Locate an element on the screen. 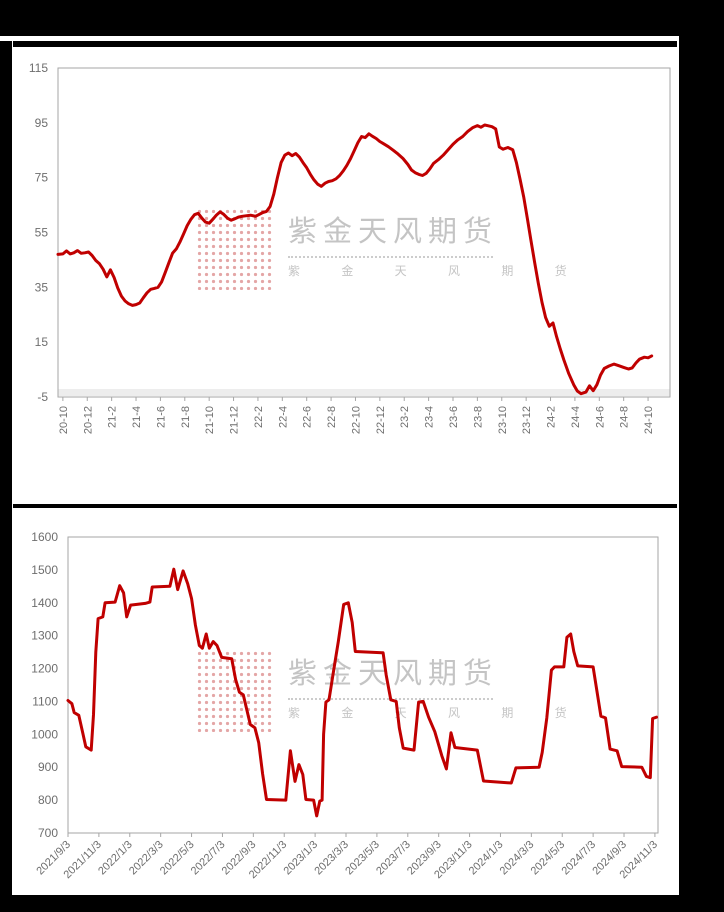 The width and height of the screenshot is (724, 912). top-gap is located at coordinates (339, 38).